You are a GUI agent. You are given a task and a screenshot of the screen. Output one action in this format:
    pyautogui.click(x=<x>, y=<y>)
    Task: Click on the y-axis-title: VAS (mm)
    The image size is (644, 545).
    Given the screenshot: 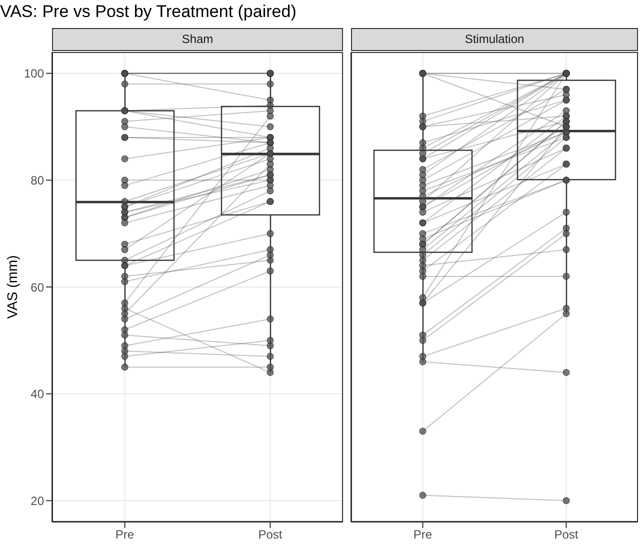 What is the action you would take?
    pyautogui.click(x=12, y=287)
    